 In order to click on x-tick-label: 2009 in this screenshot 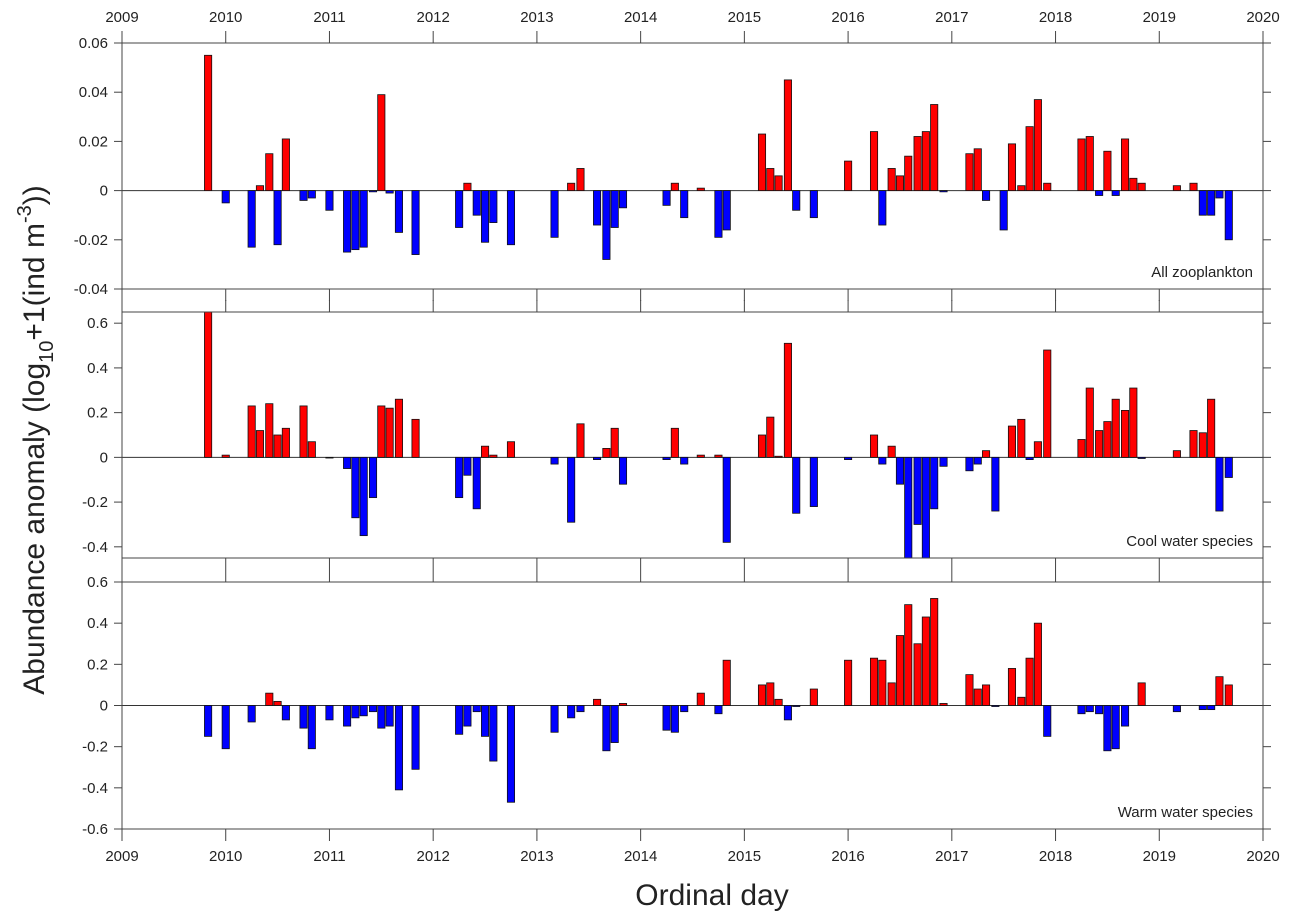, I will do `click(121, 17)`.